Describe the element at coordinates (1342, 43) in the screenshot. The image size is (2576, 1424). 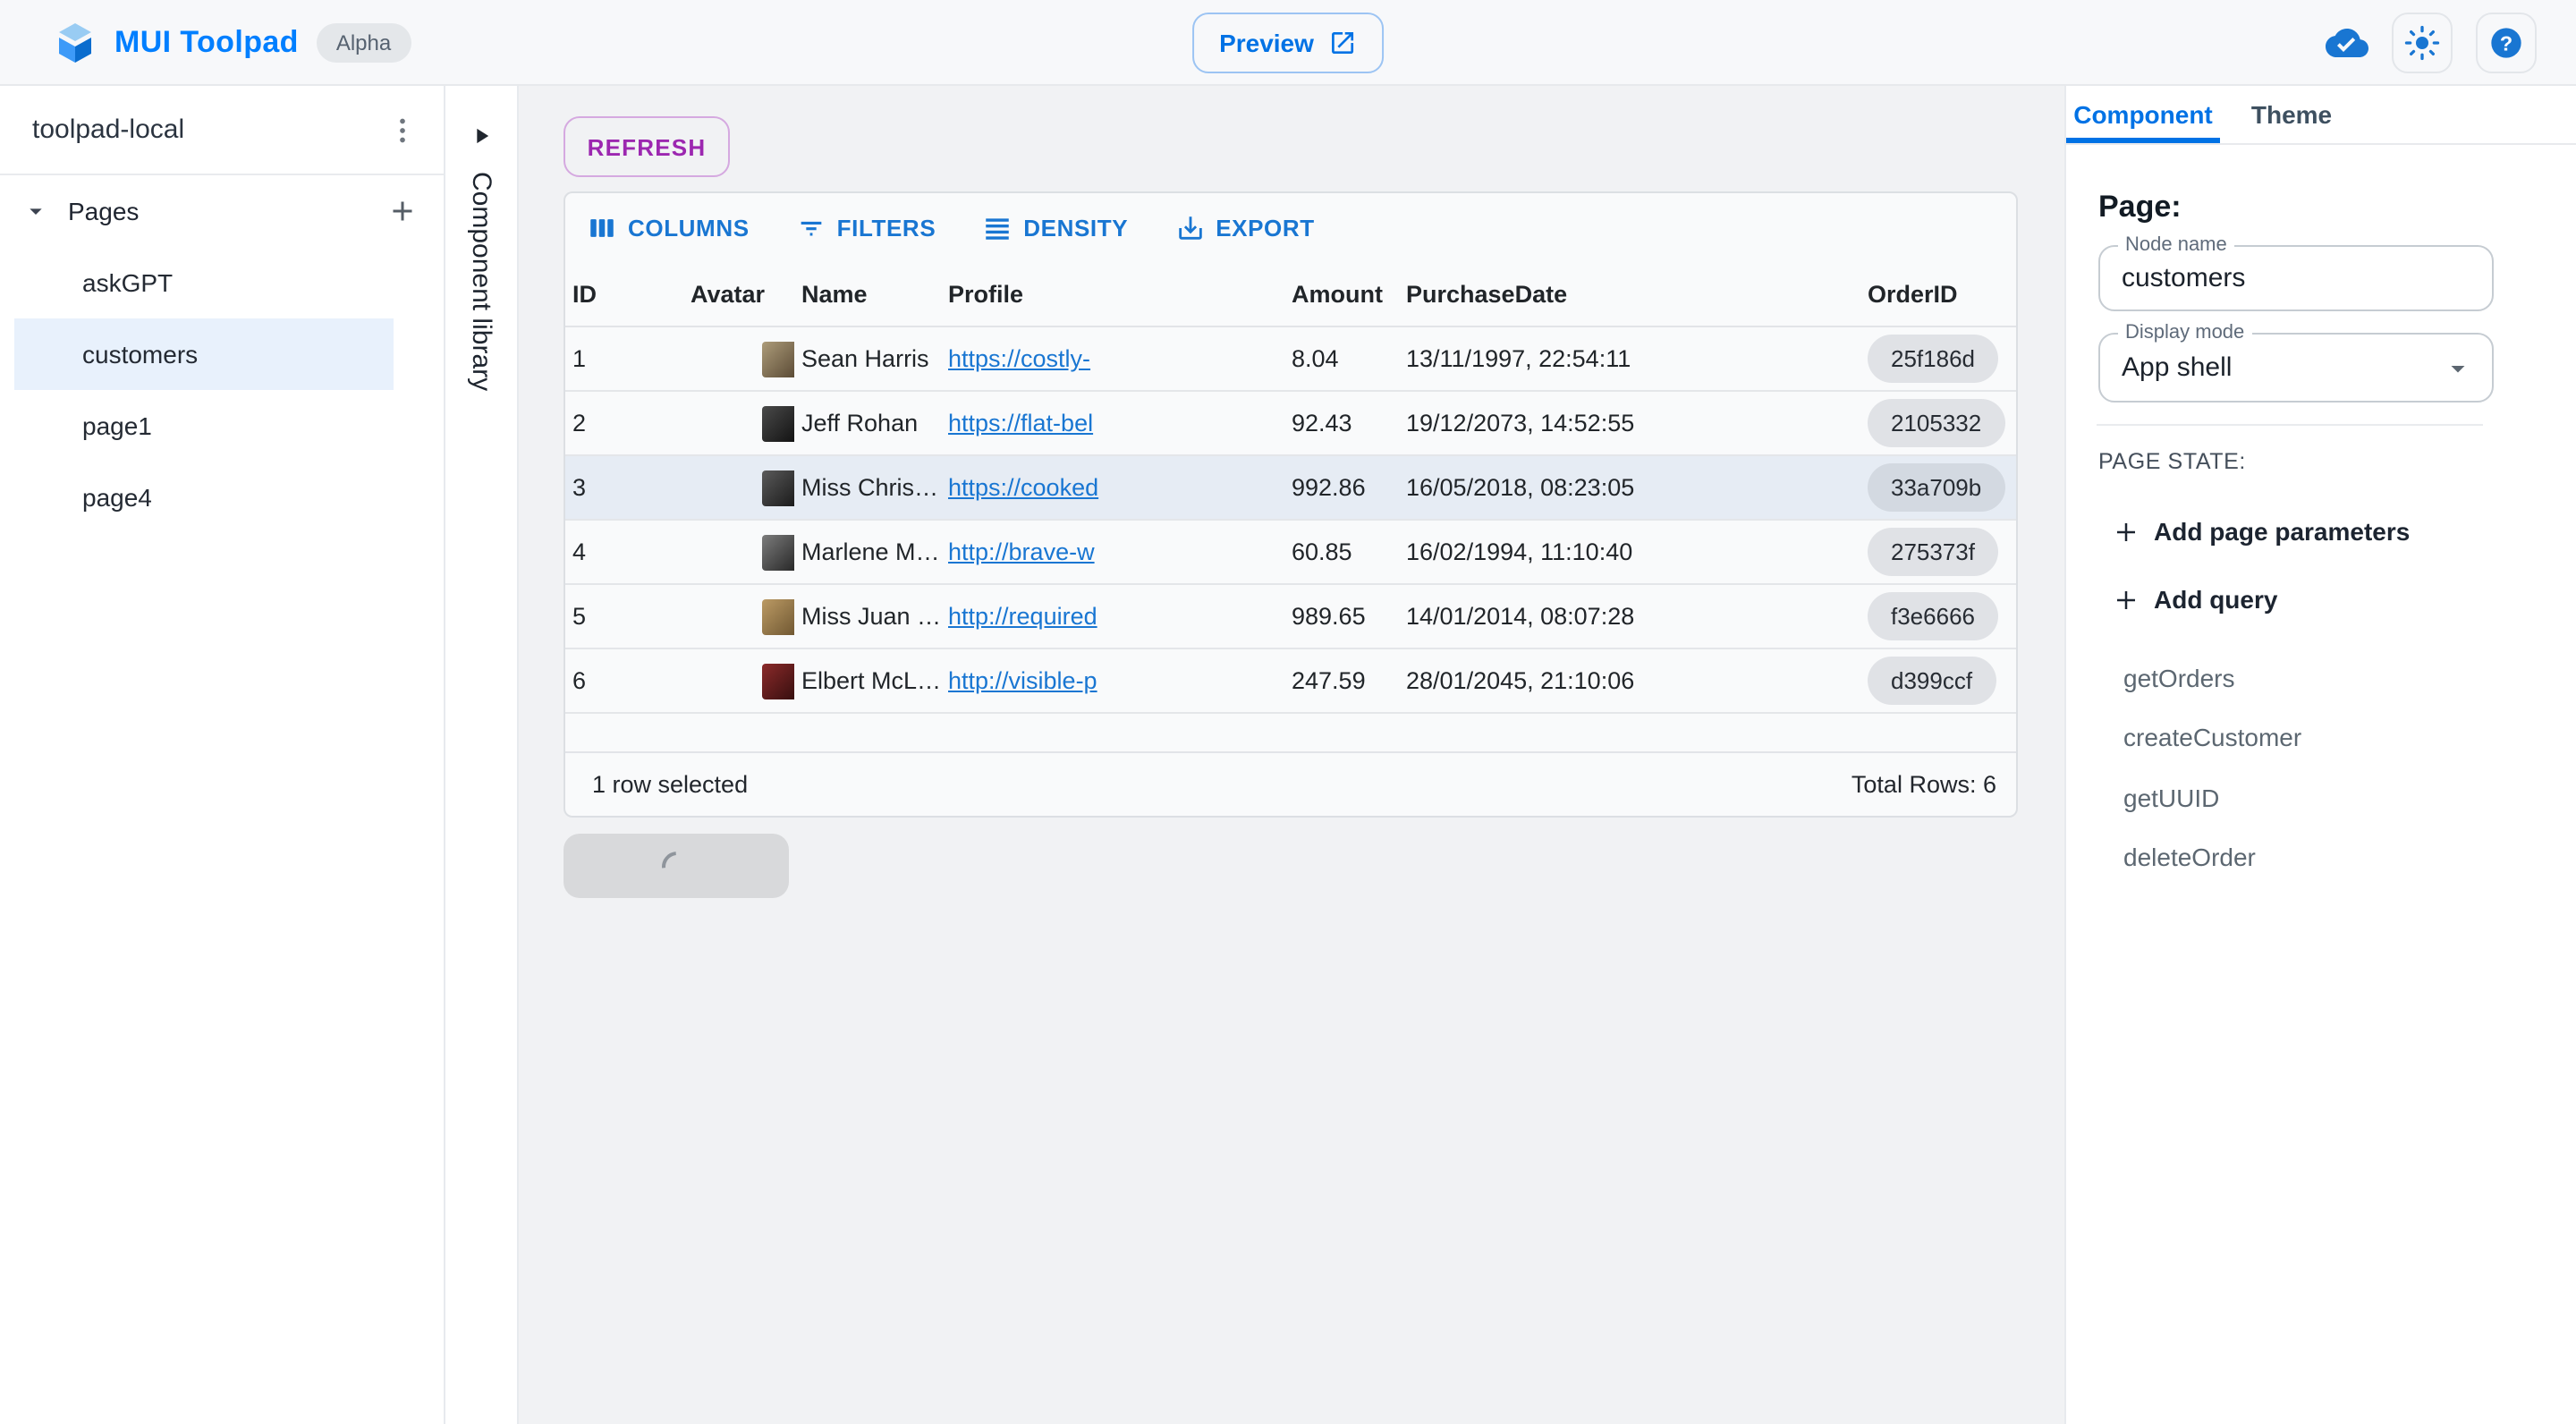
I see `open-in-new-icon` at that location.